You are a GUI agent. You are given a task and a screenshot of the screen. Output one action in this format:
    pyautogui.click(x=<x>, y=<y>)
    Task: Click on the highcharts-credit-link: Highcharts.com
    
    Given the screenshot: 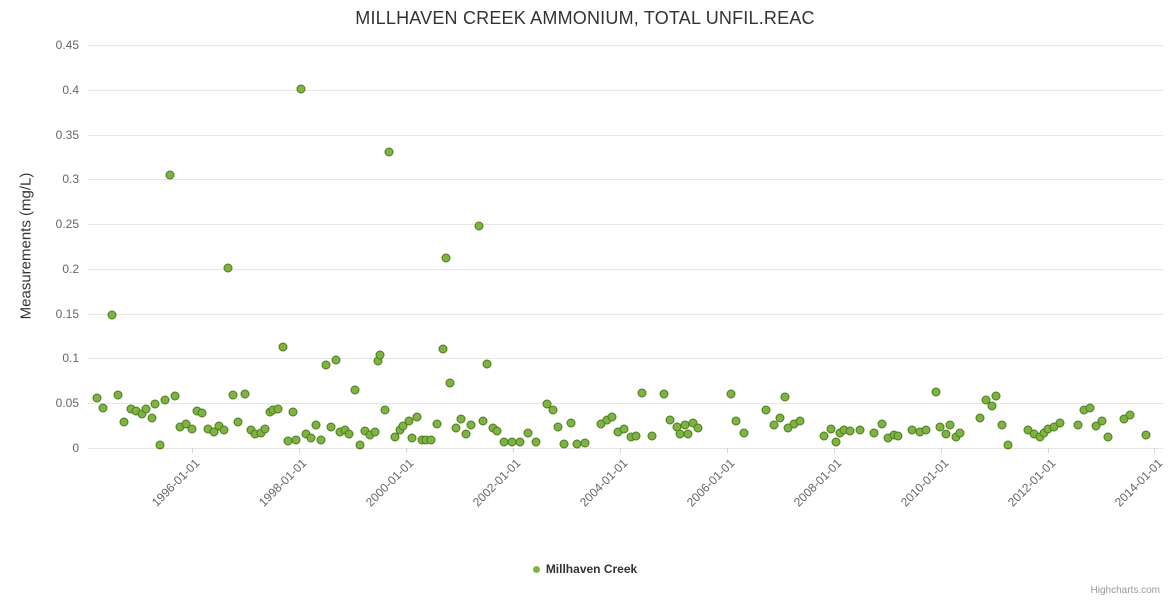 What is the action you would take?
    pyautogui.click(x=1125, y=590)
    